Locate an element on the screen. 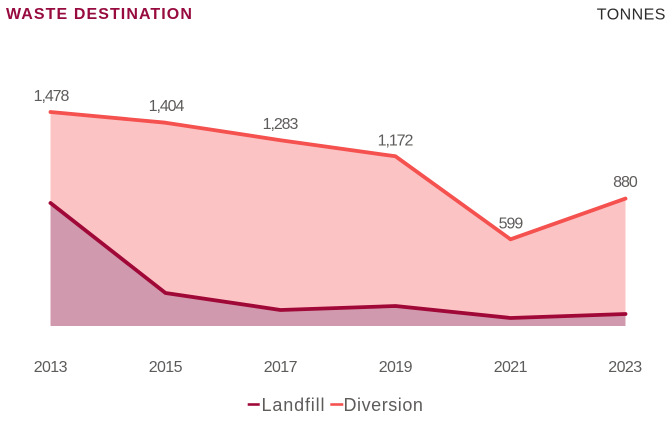  svg-text: 2021 is located at coordinates (511, 367).